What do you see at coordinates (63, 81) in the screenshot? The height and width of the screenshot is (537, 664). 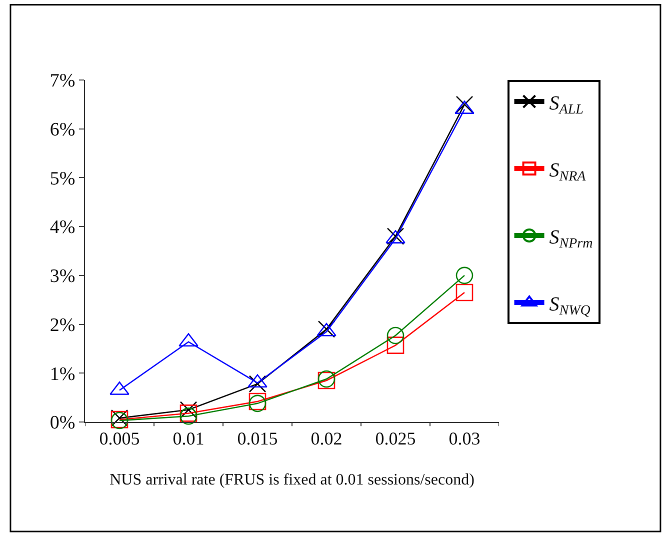 I see `y-tick-label: 7%` at bounding box center [63, 81].